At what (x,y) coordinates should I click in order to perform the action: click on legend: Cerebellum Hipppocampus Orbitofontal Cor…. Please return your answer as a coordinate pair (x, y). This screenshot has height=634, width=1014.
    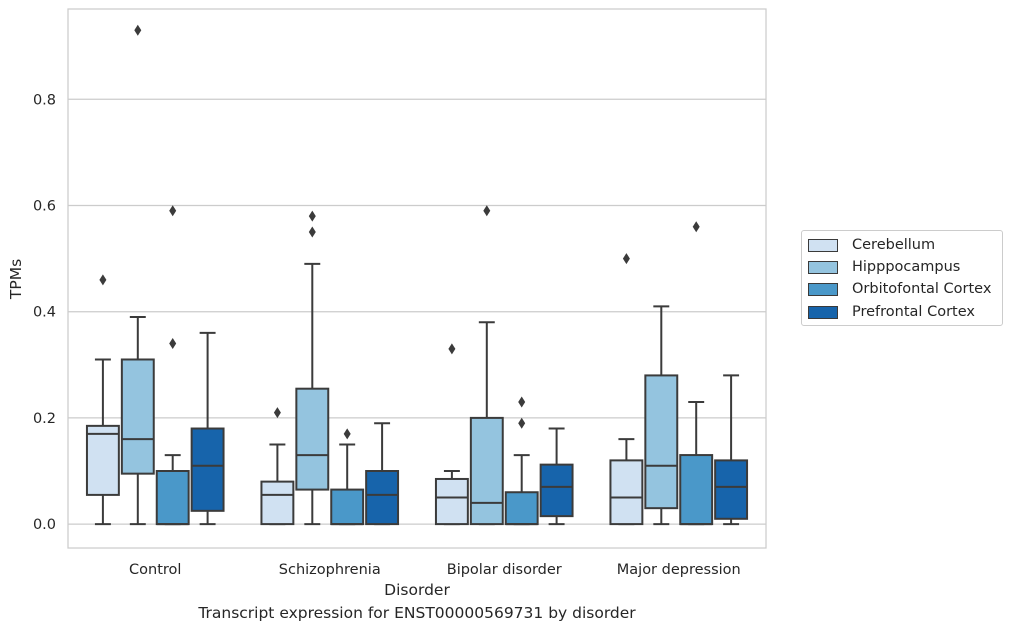
    Looking at the image, I should click on (902, 278).